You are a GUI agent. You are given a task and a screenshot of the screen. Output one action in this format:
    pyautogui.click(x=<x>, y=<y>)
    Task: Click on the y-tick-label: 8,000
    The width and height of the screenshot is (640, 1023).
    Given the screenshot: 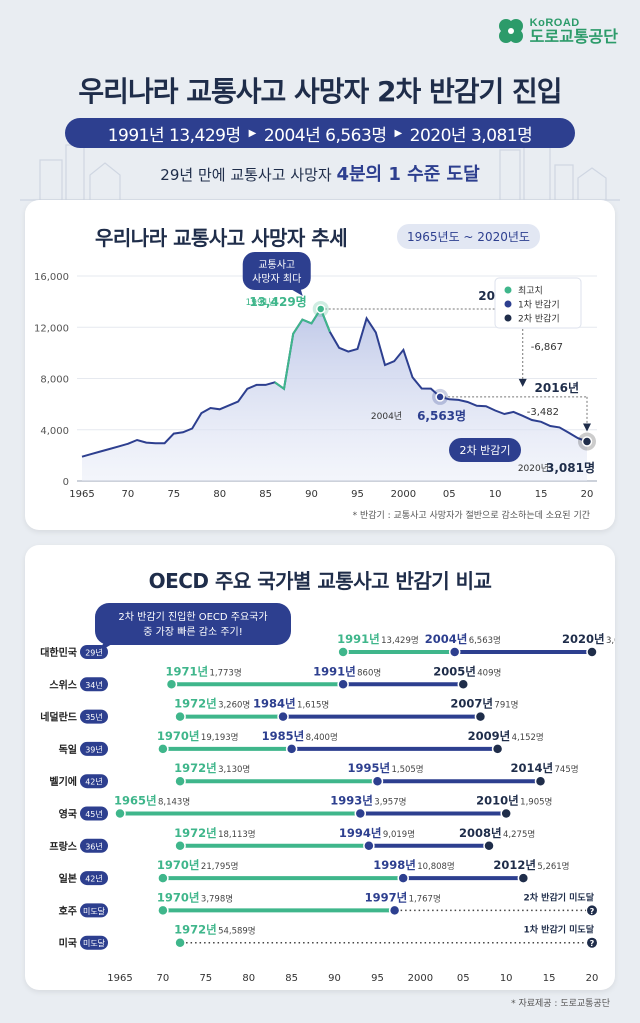 What is the action you would take?
    pyautogui.click(x=54, y=380)
    